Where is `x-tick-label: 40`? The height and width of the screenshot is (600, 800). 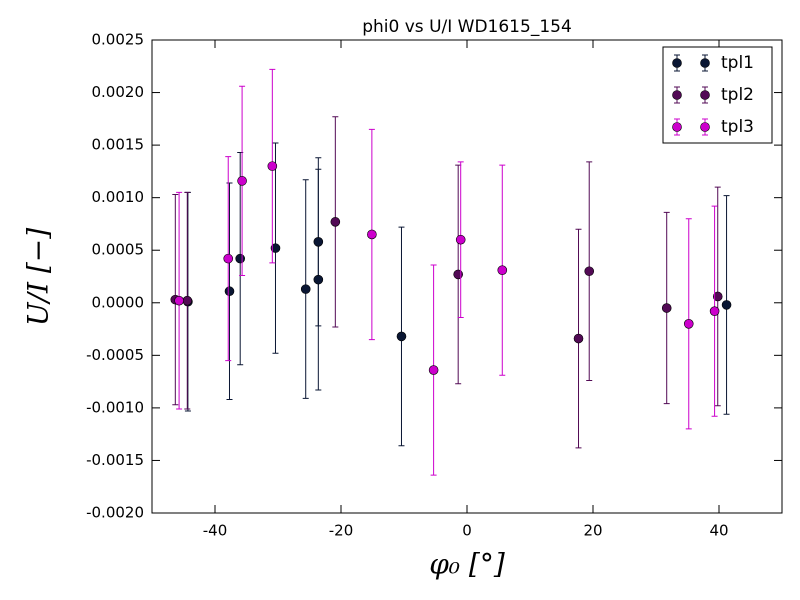
x-tick-label: 40 is located at coordinates (718, 531).